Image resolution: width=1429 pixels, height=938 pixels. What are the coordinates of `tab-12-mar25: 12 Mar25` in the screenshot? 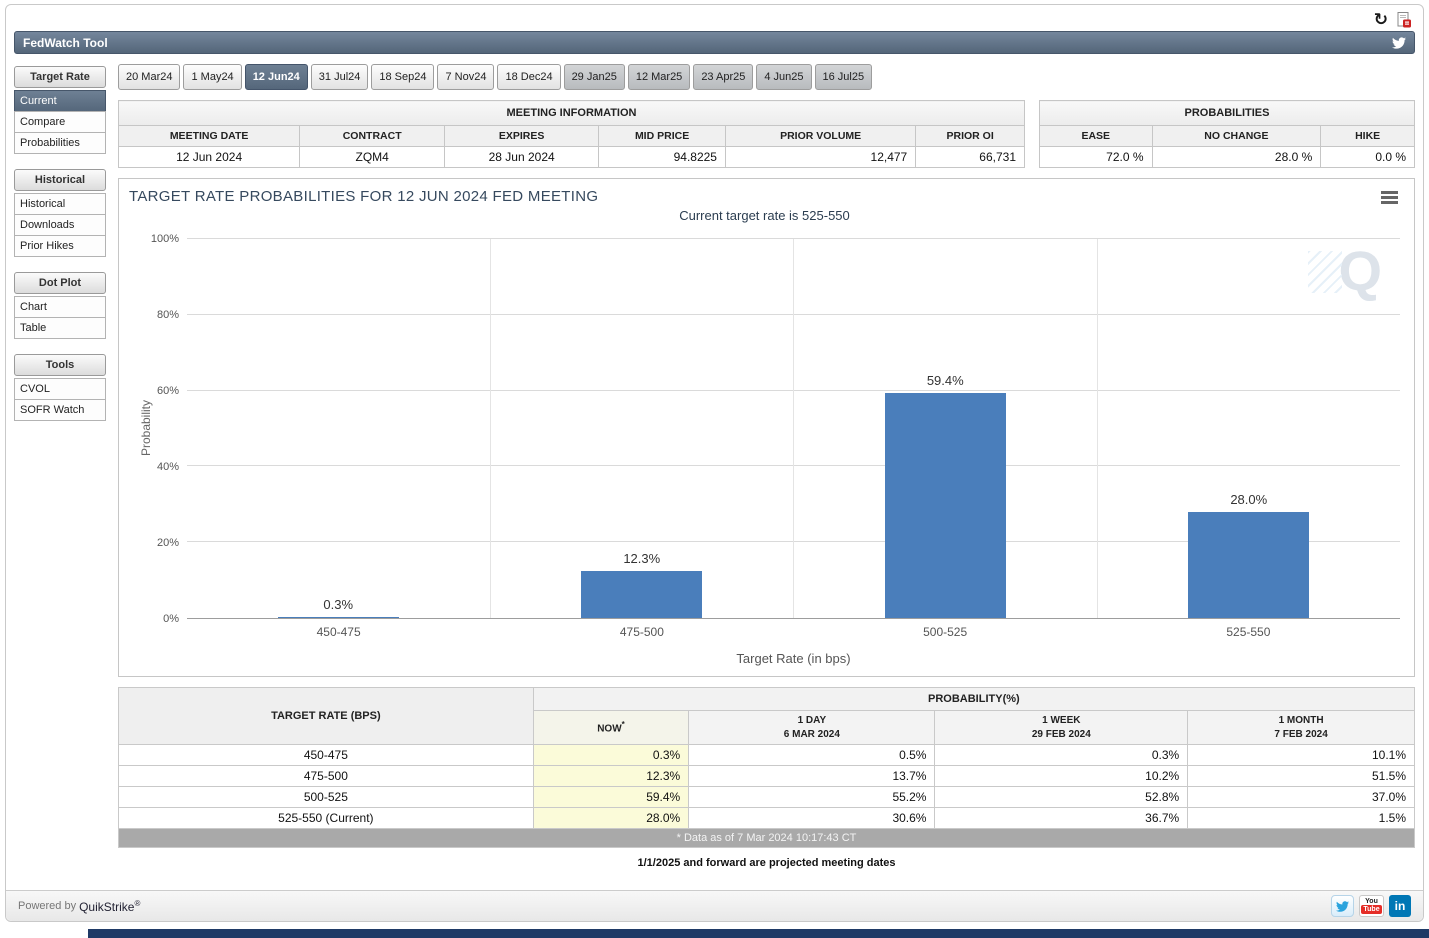 It's located at (659, 77).